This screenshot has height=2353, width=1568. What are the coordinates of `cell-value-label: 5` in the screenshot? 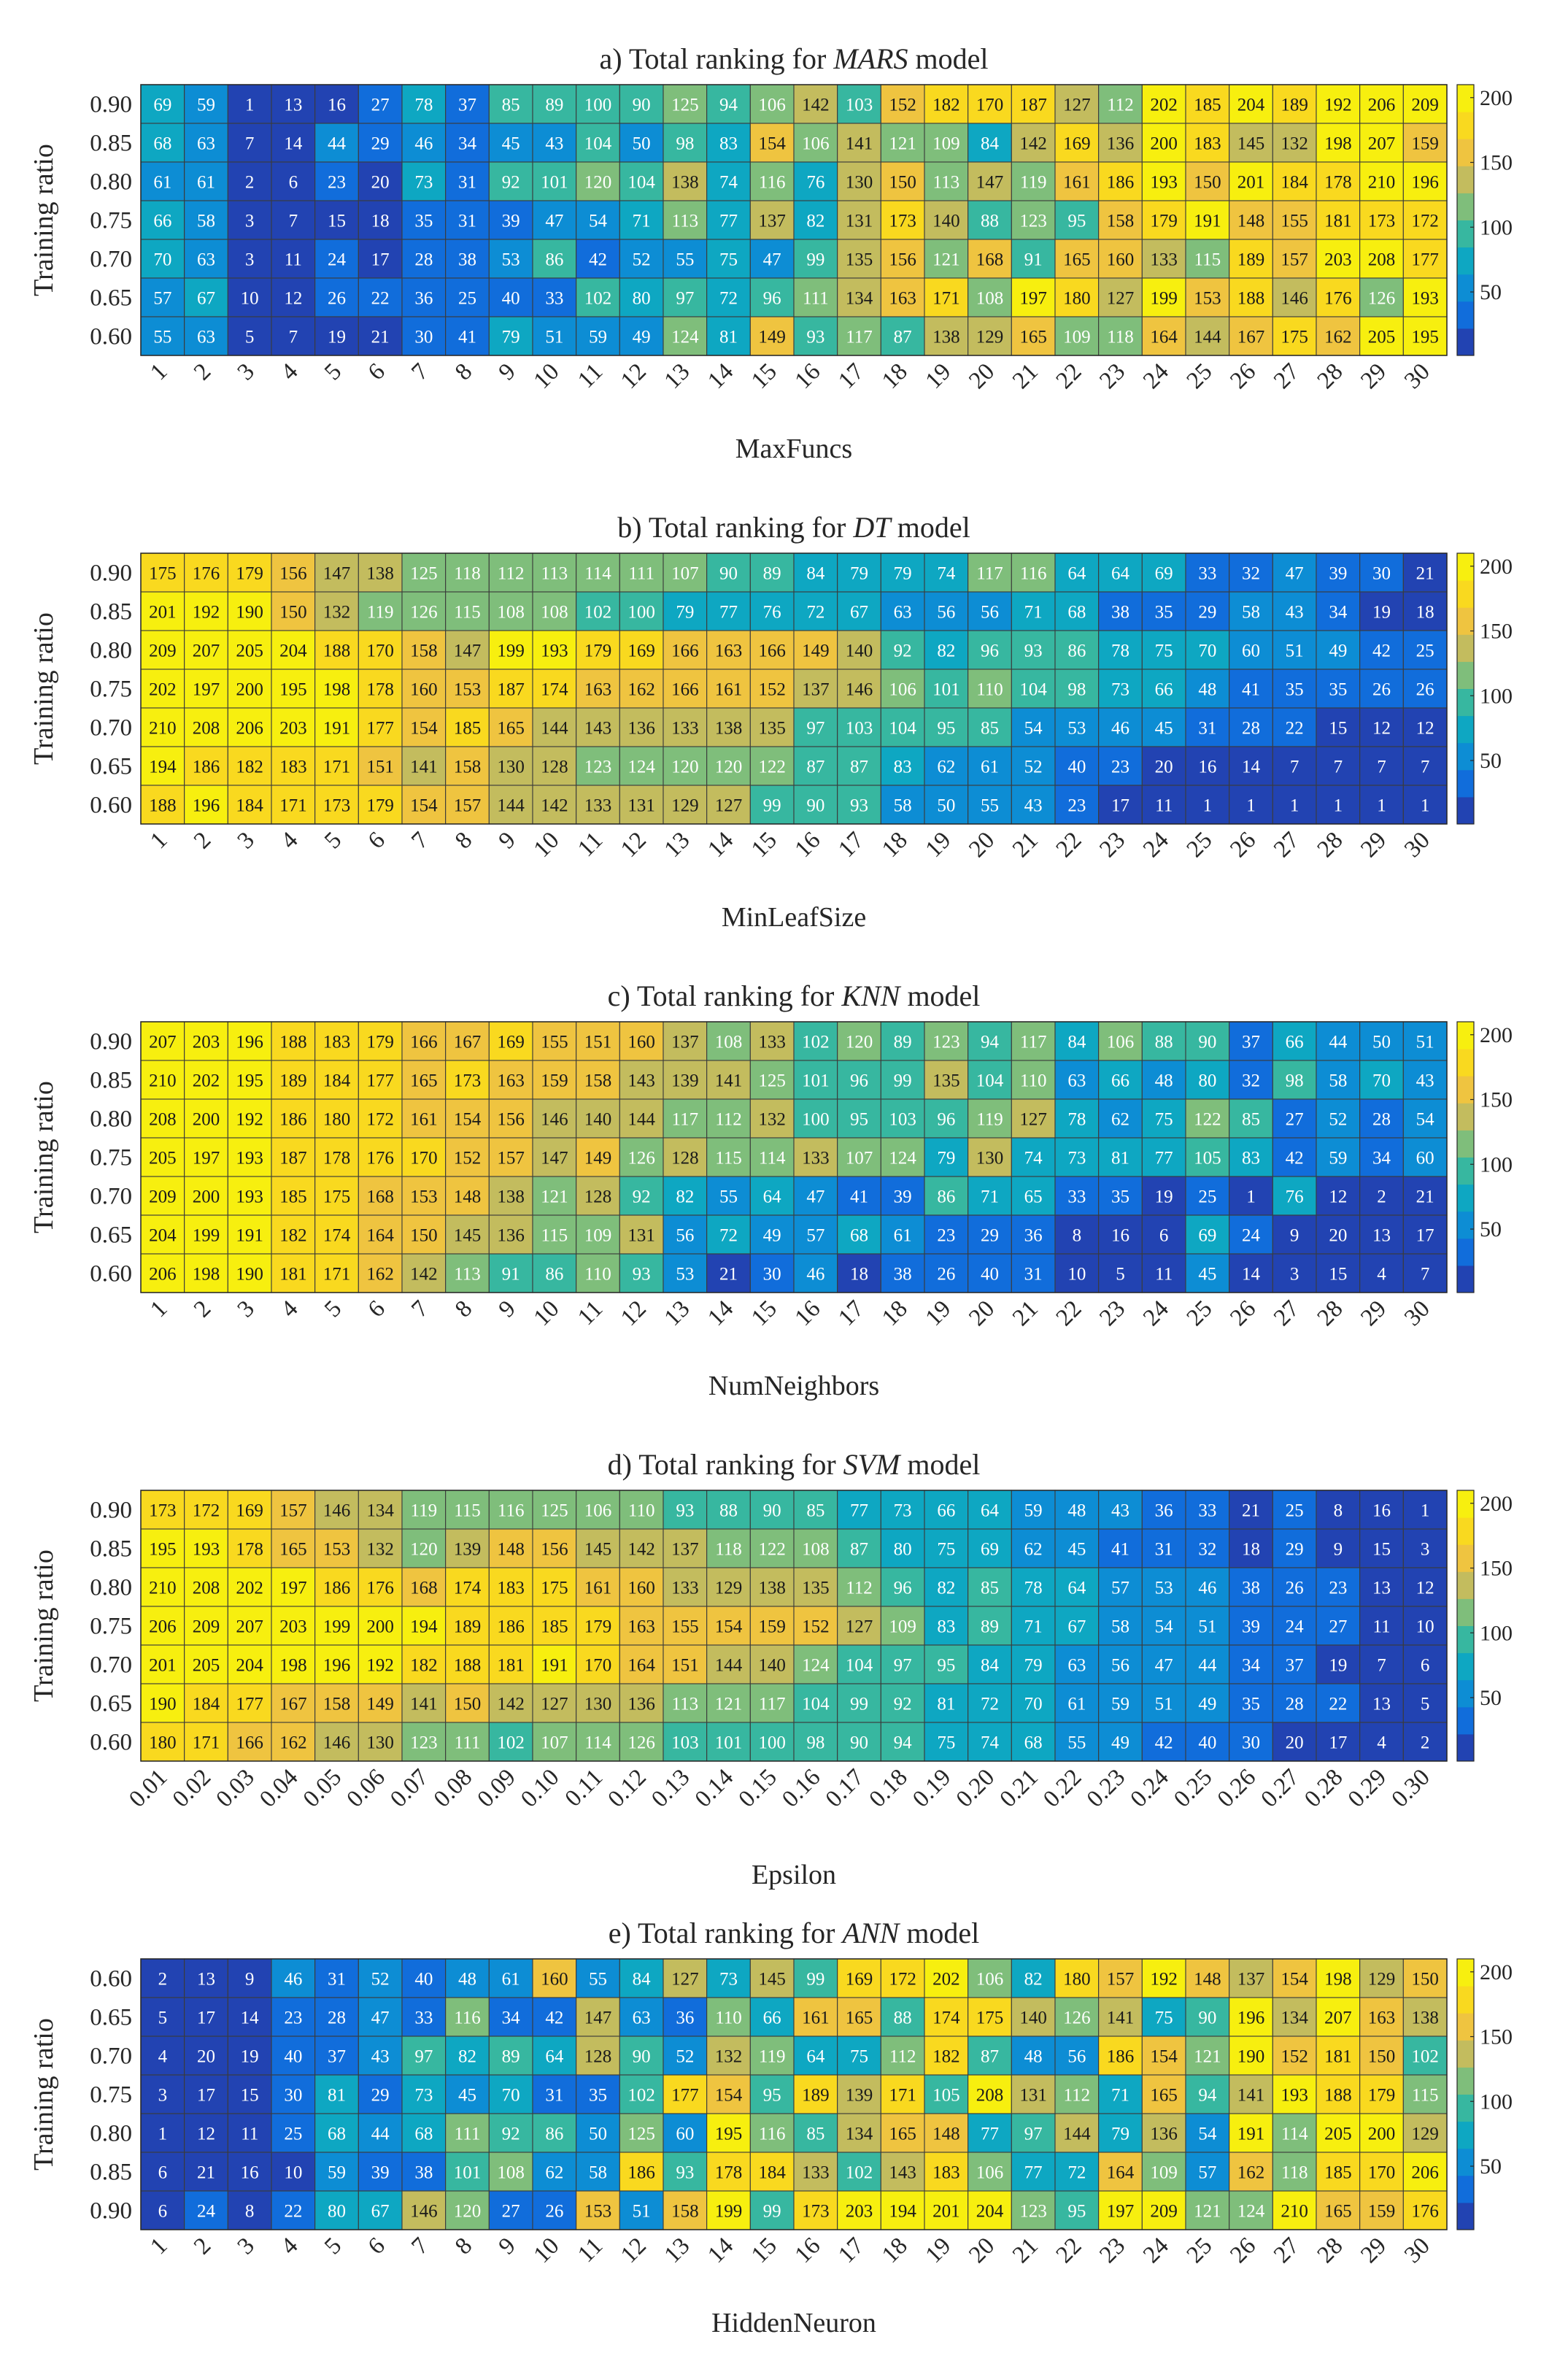 It's located at (250, 337).